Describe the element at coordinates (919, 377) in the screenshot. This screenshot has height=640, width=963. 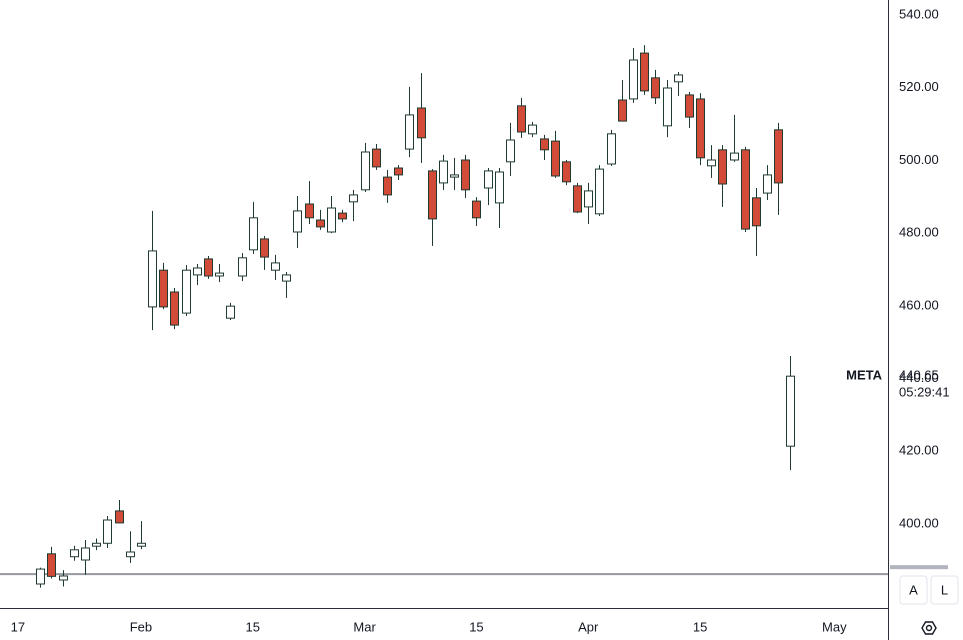
I see `y-tick-label: 440.00` at that location.